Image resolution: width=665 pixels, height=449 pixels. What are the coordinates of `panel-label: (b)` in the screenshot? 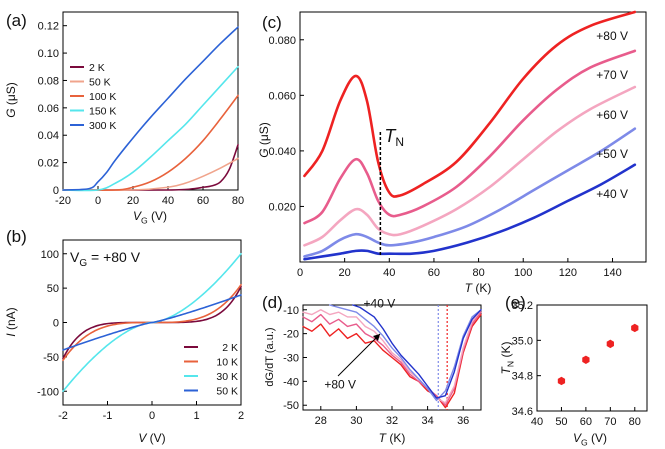 It's located at (16, 236).